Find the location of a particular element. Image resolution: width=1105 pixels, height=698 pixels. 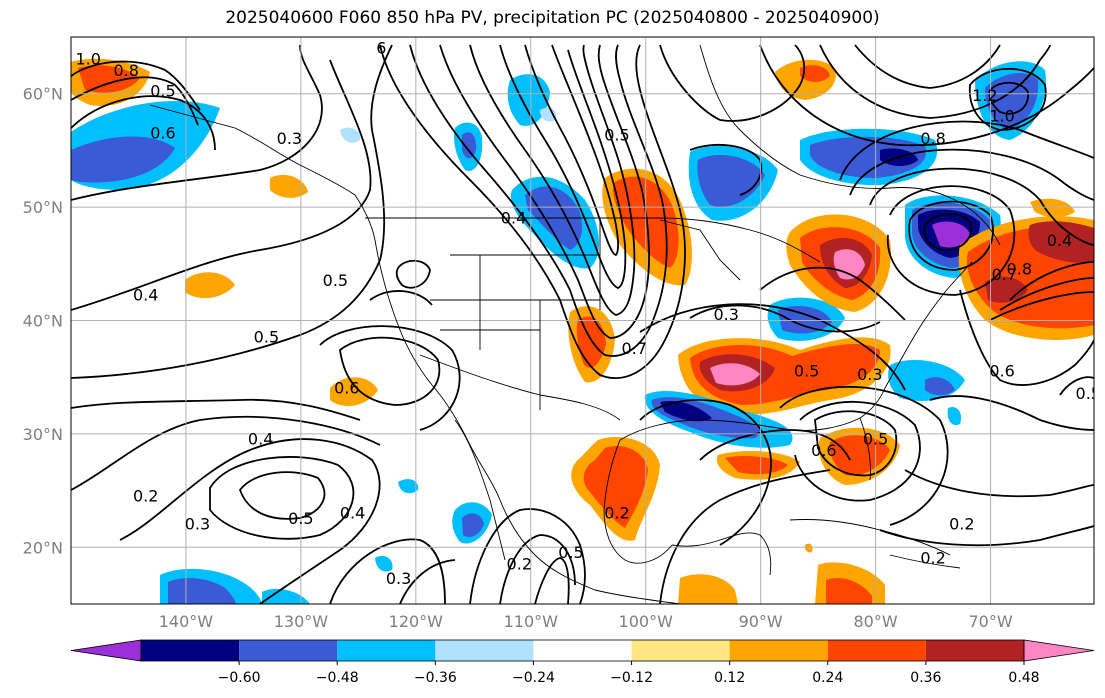

border is located at coordinates (593, 240).